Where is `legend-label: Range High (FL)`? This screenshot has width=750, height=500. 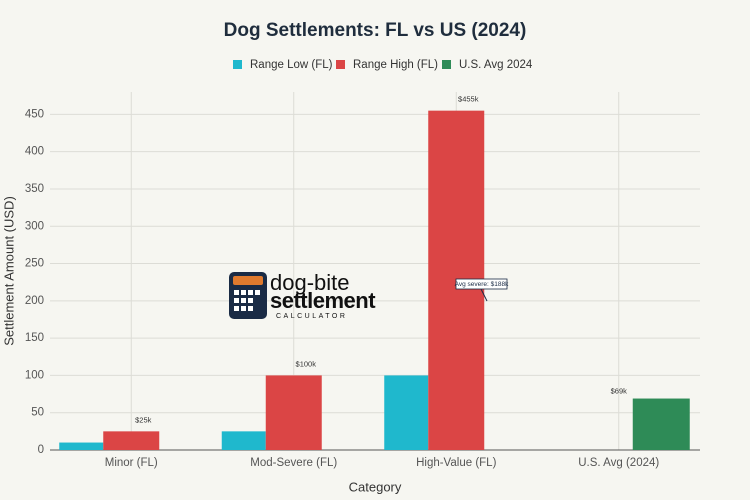
legend-label: Range High (FL) is located at coordinates (395, 65).